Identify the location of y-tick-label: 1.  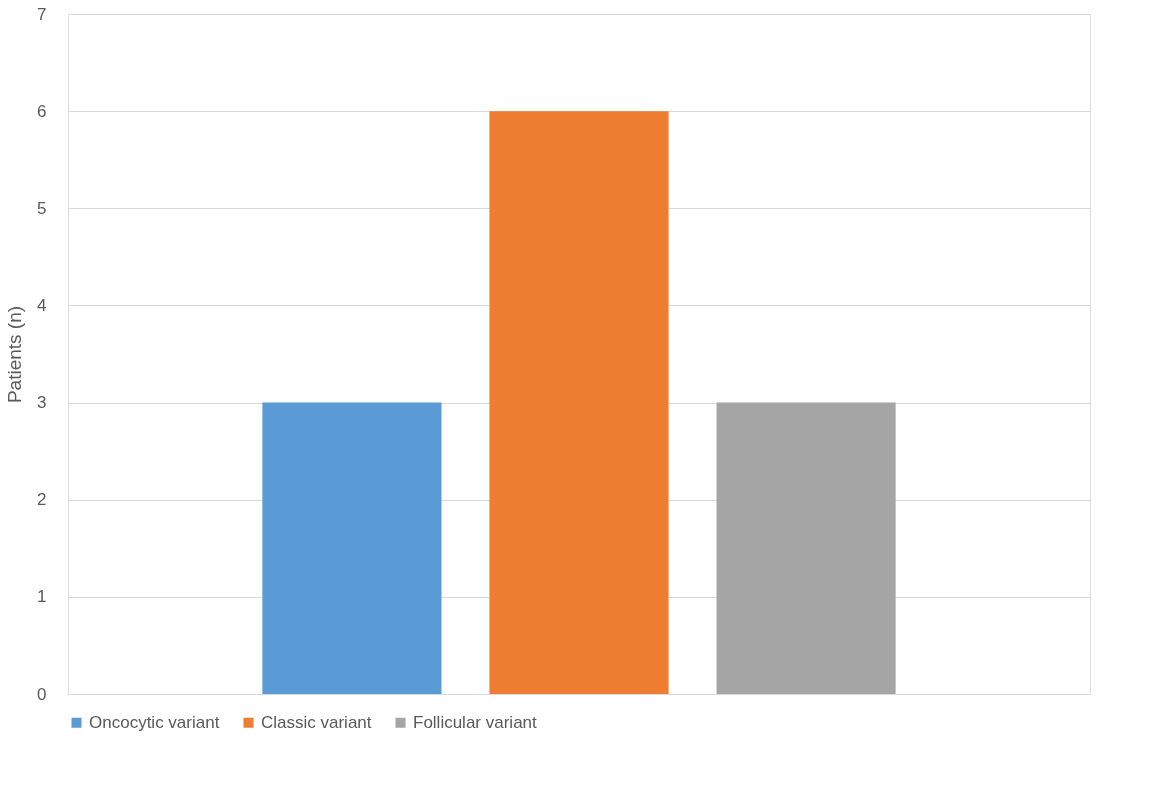
(42, 597).